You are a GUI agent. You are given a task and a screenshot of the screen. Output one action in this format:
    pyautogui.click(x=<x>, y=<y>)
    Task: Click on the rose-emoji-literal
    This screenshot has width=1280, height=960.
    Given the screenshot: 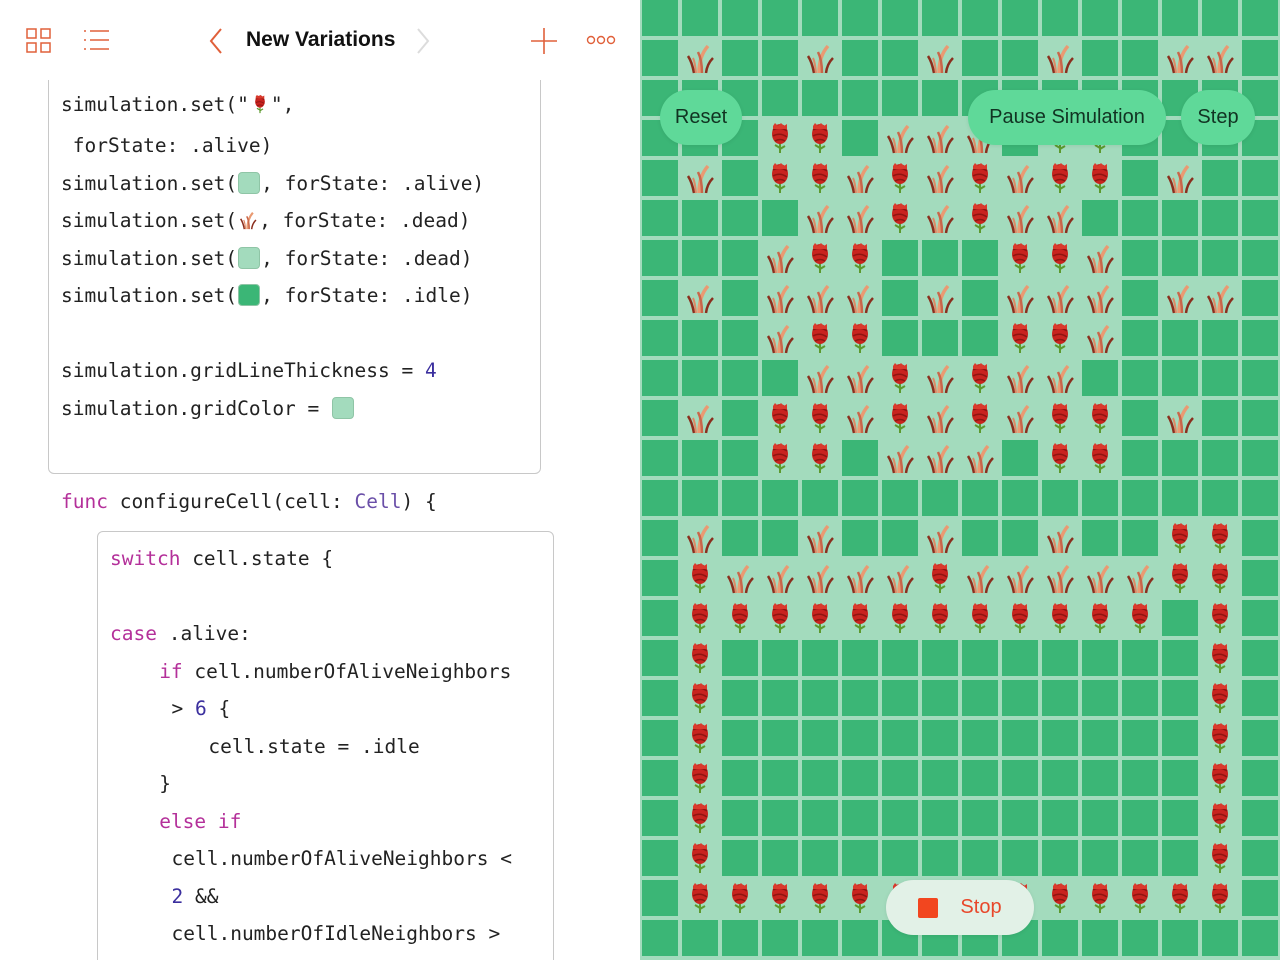 What is the action you would take?
    pyautogui.click(x=260, y=104)
    